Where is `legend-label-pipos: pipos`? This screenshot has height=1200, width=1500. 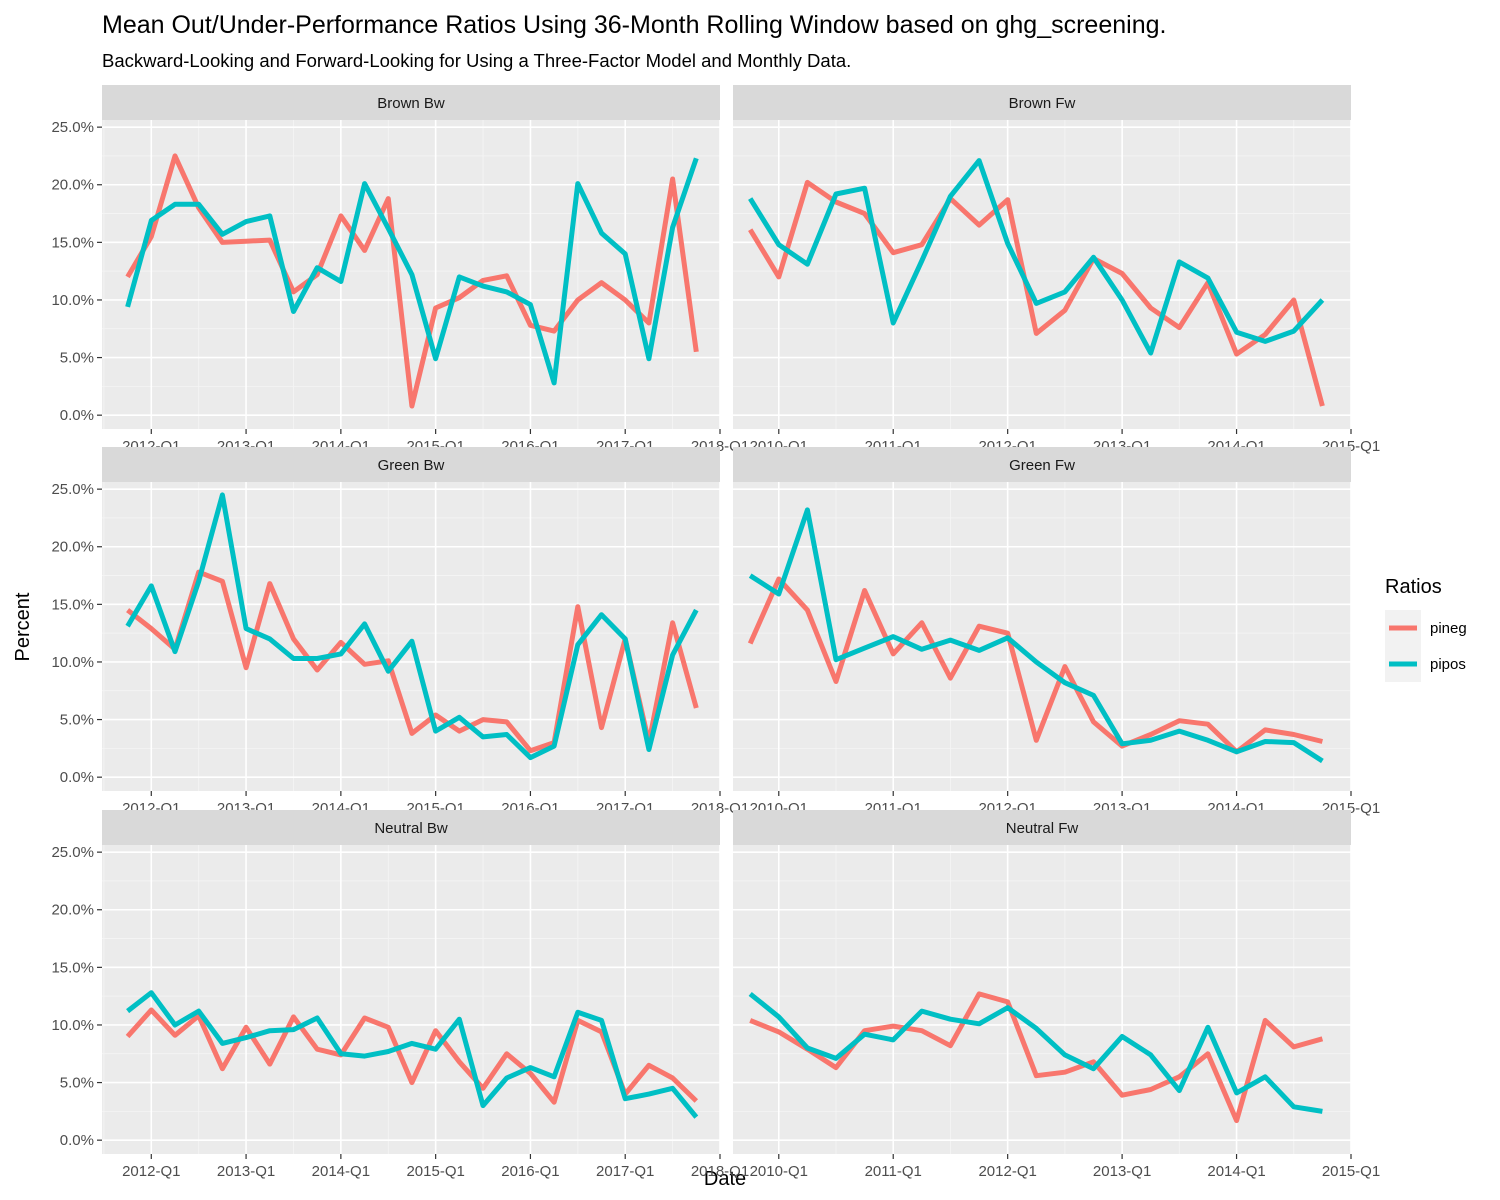 legend-label-pipos: pipos is located at coordinates (1448, 664).